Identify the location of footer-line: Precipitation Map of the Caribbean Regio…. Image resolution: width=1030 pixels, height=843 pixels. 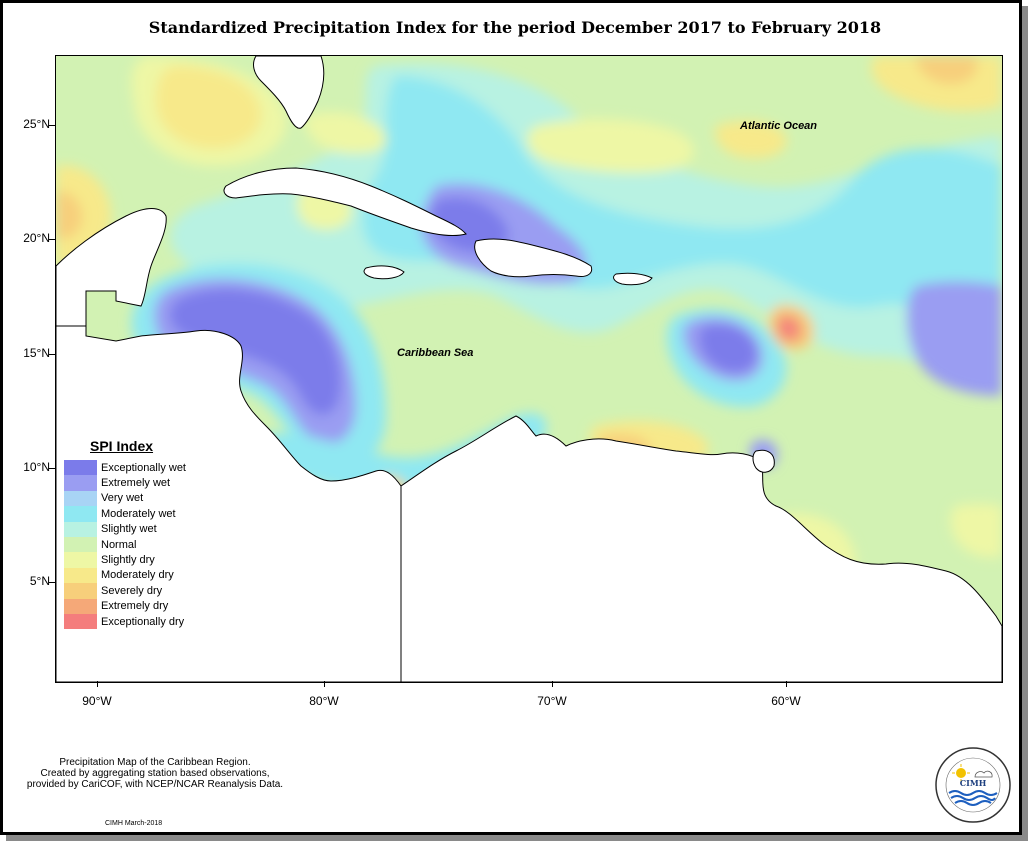
(155, 762).